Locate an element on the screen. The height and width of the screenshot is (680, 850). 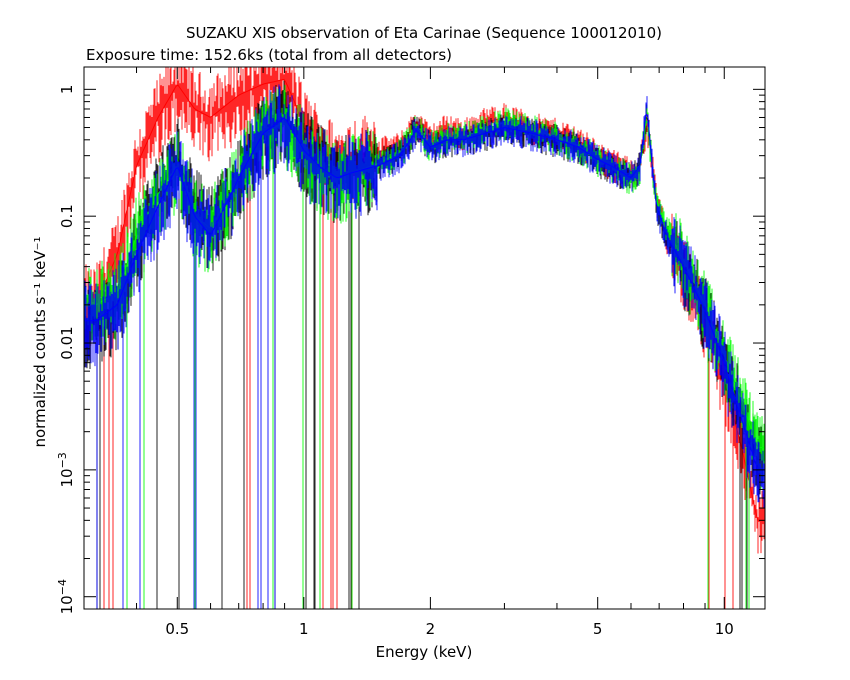
x-tick-label: 10 is located at coordinates (724, 629).